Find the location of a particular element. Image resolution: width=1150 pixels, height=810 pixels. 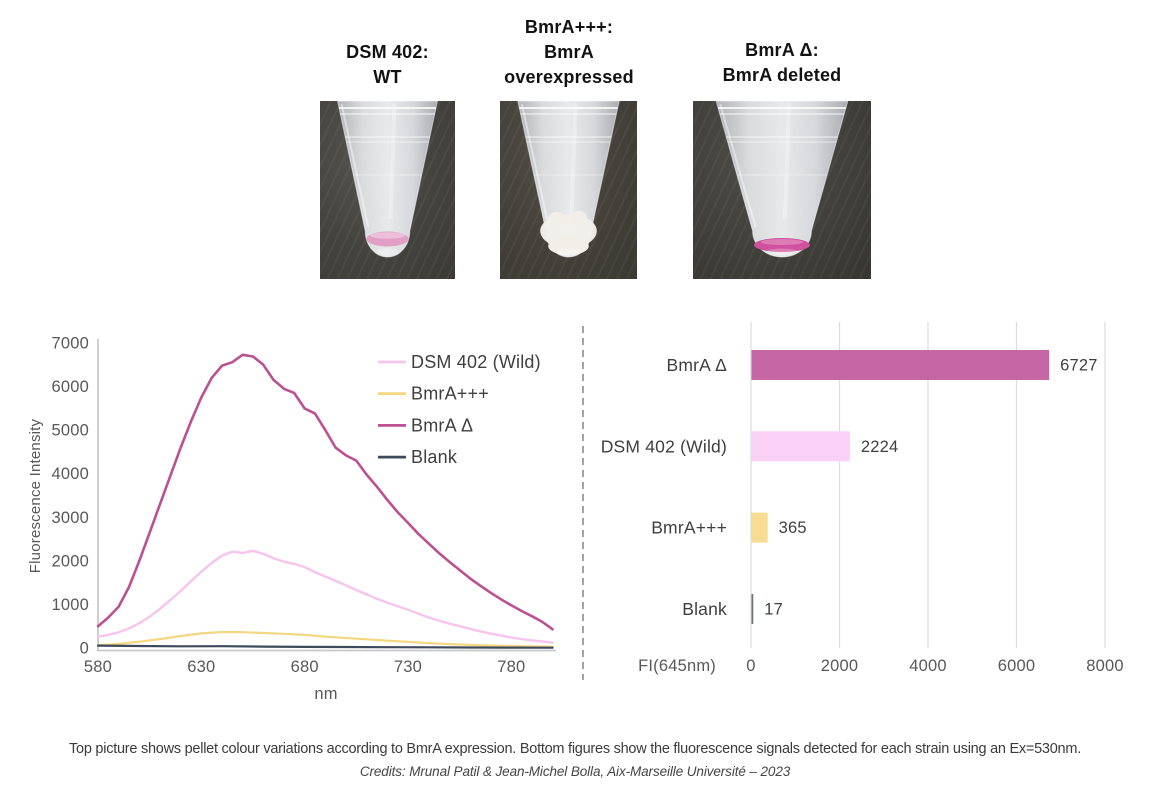

x-tick-label: 730 is located at coordinates (408, 667).